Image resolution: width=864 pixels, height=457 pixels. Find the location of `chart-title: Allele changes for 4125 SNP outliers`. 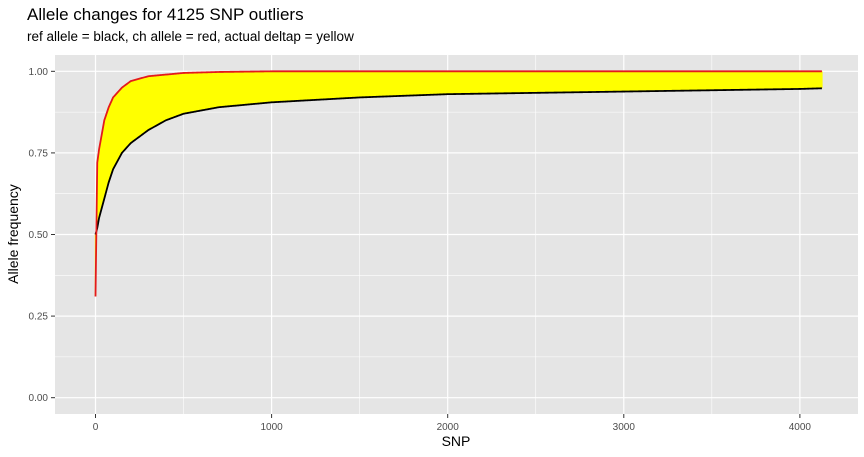

chart-title: Allele changes for 4125 SNP outliers is located at coordinates (165, 14).